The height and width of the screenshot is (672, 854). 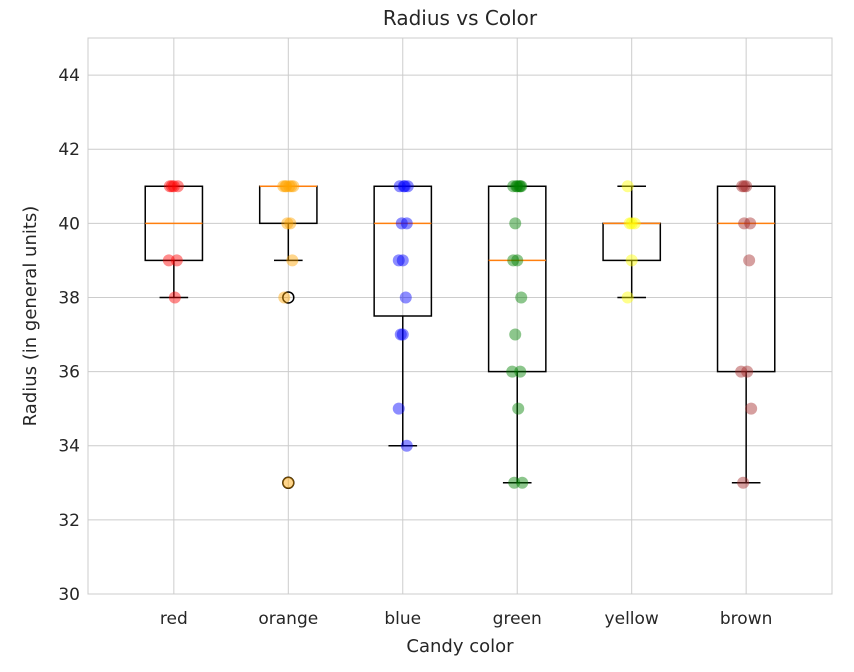 What do you see at coordinates (69, 76) in the screenshot?
I see `y-tick-label: 44` at bounding box center [69, 76].